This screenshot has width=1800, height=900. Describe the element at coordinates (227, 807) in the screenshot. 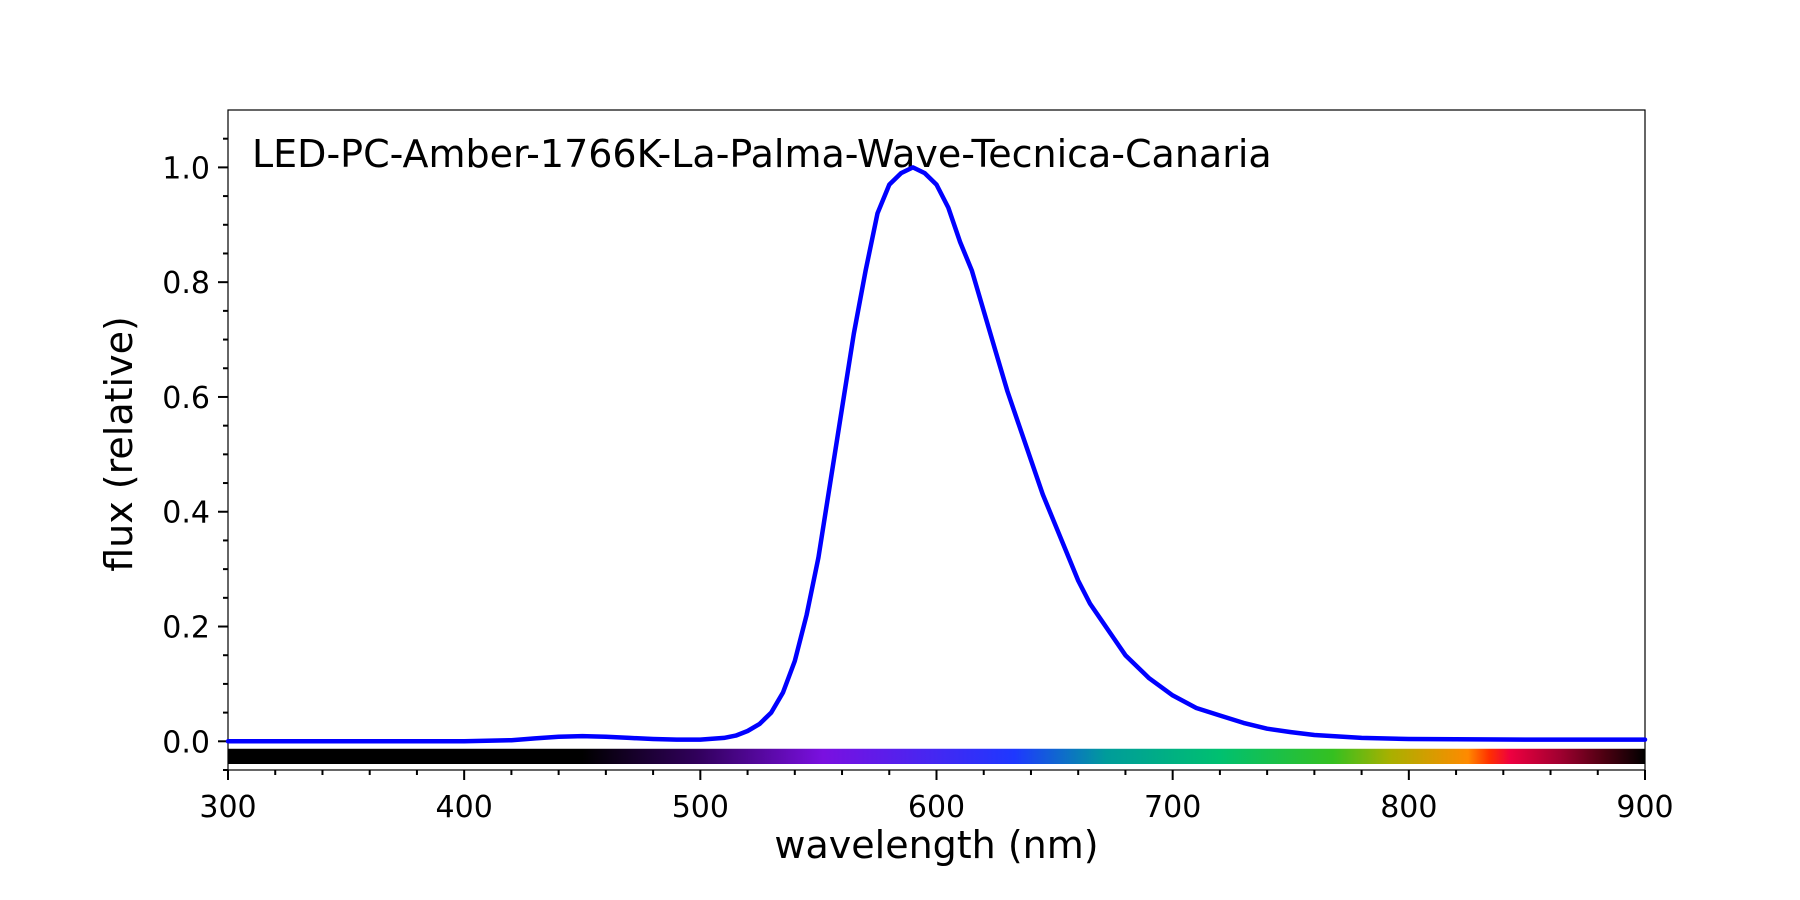

I see `x-tick-label: 300` at that location.